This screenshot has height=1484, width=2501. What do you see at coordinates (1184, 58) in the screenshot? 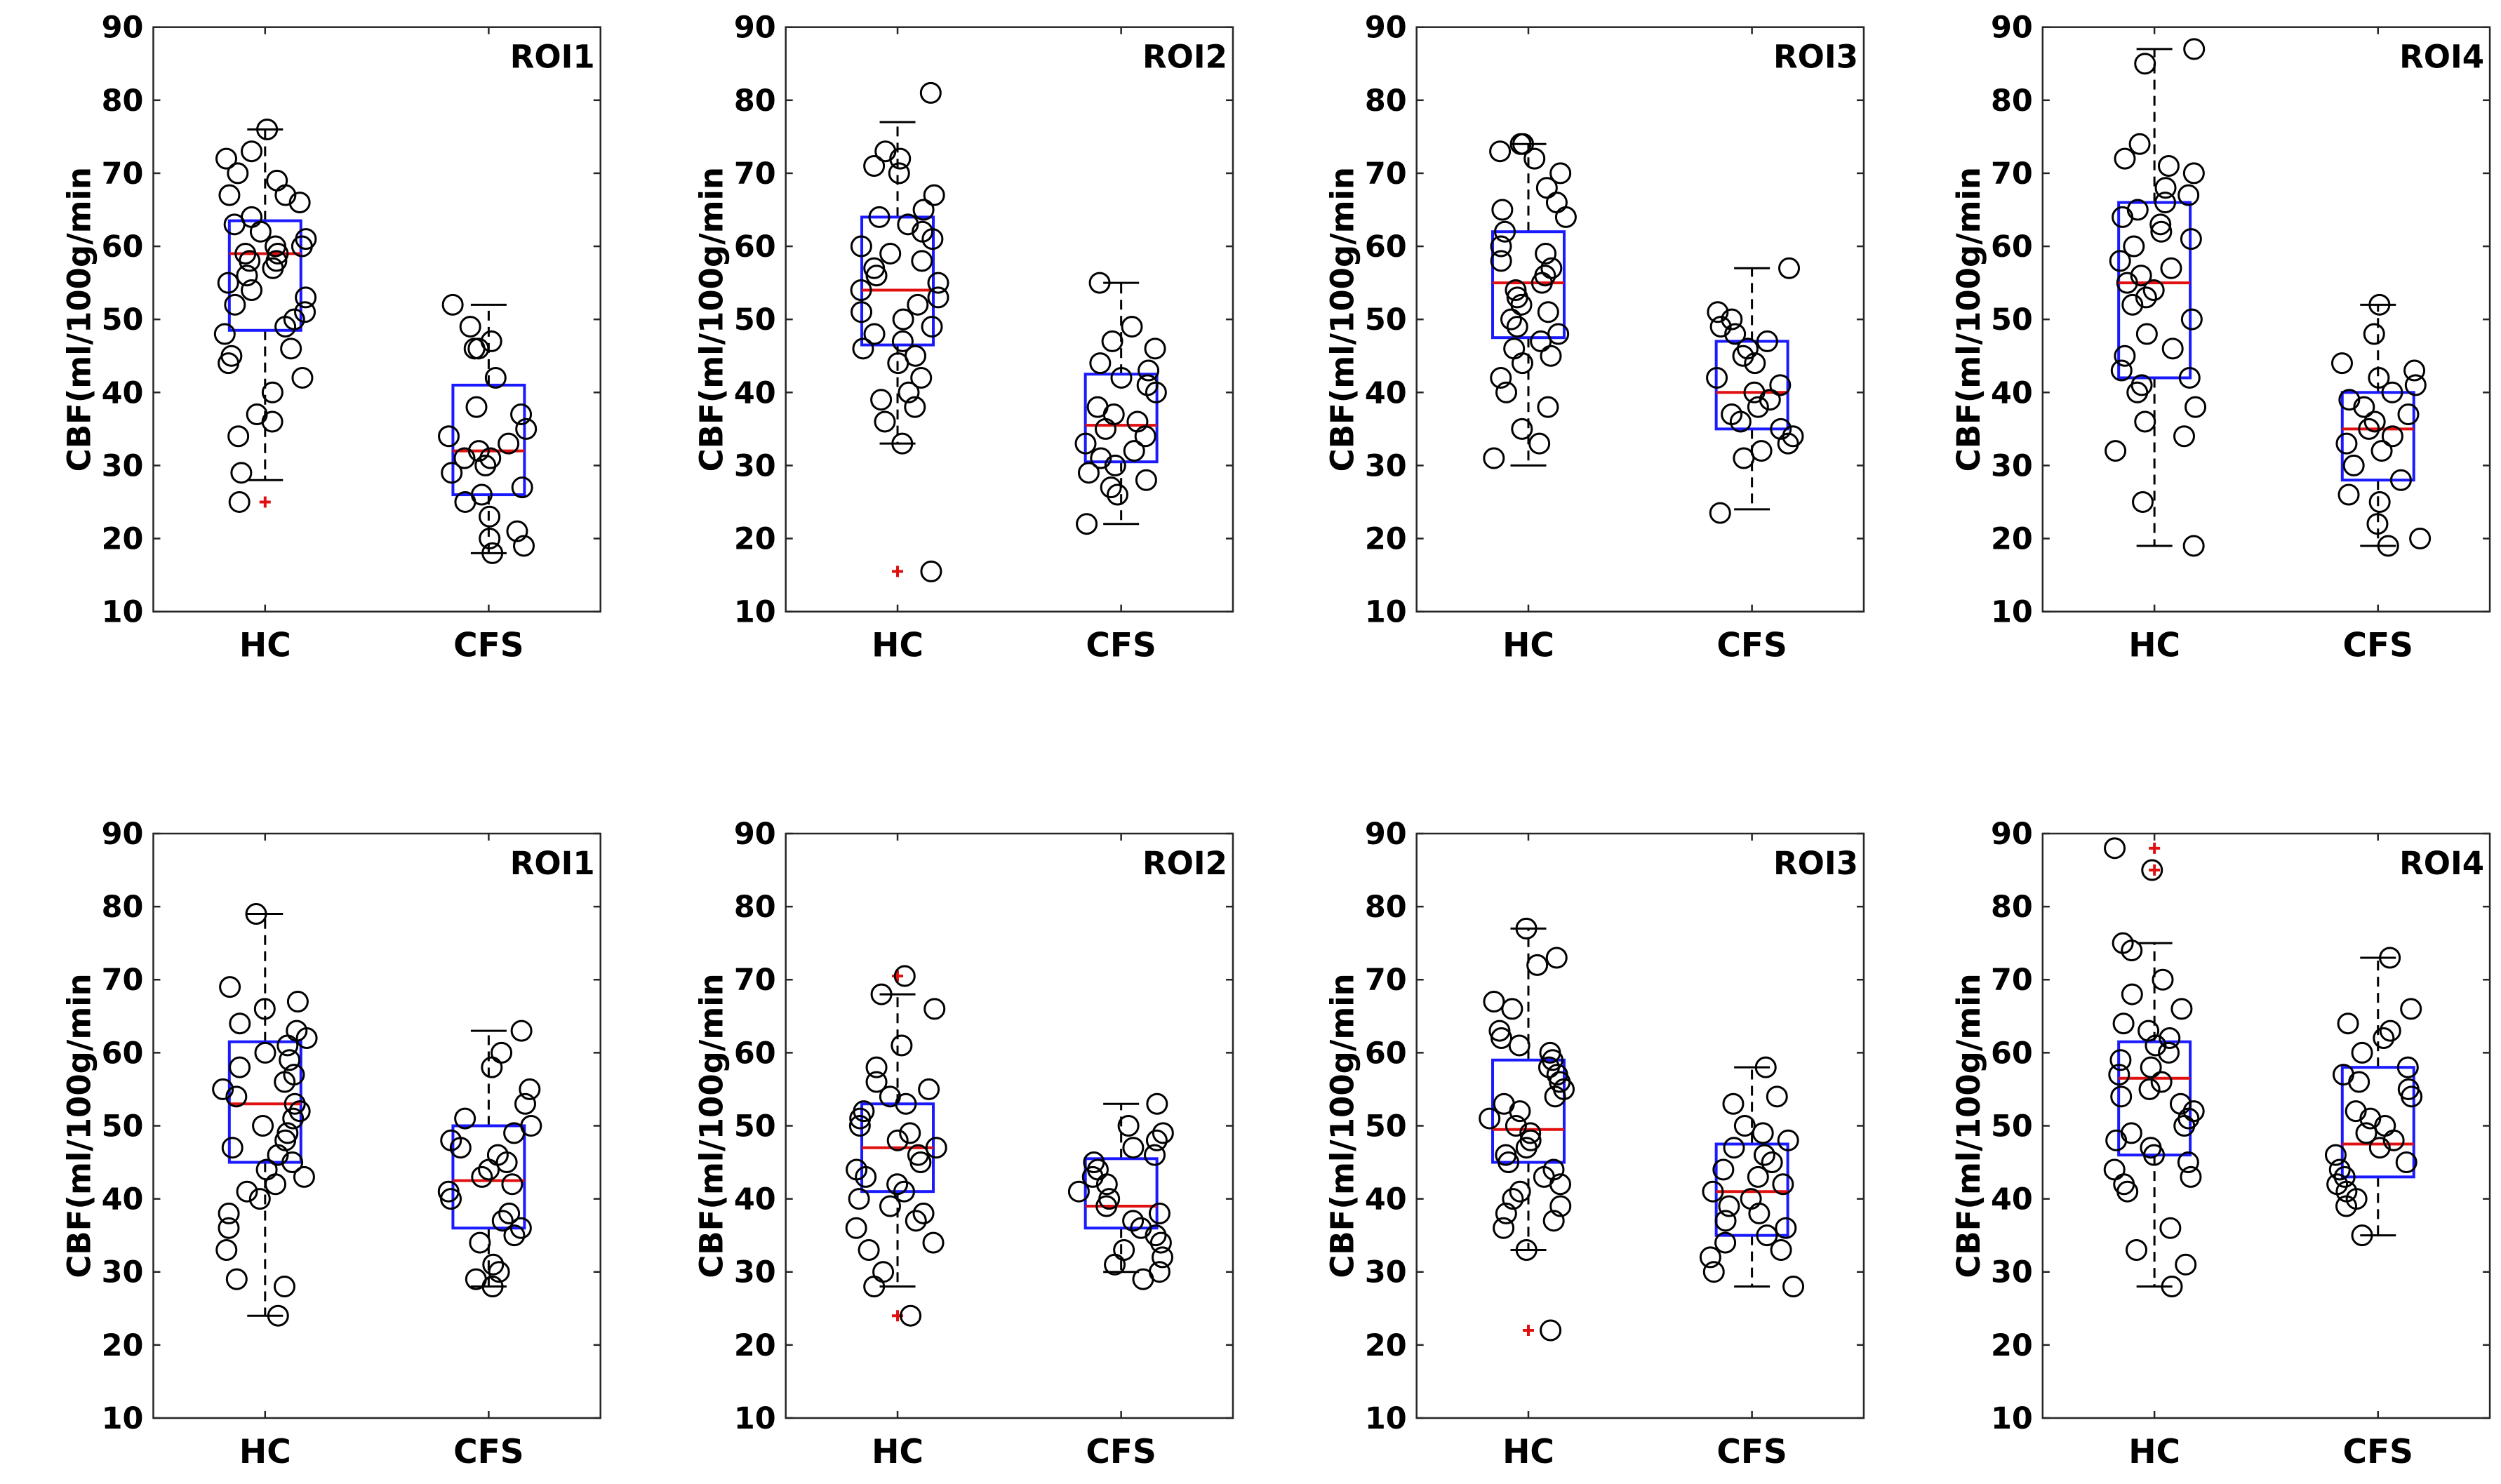
I see `panel-title: ROI2` at bounding box center [1184, 58].